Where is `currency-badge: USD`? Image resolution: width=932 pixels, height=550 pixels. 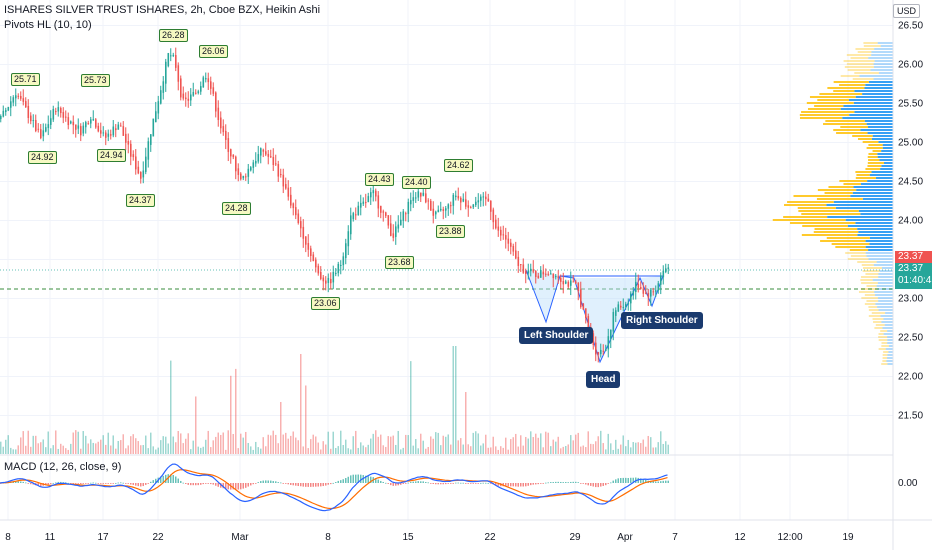
currency-badge: USD is located at coordinates (906, 11).